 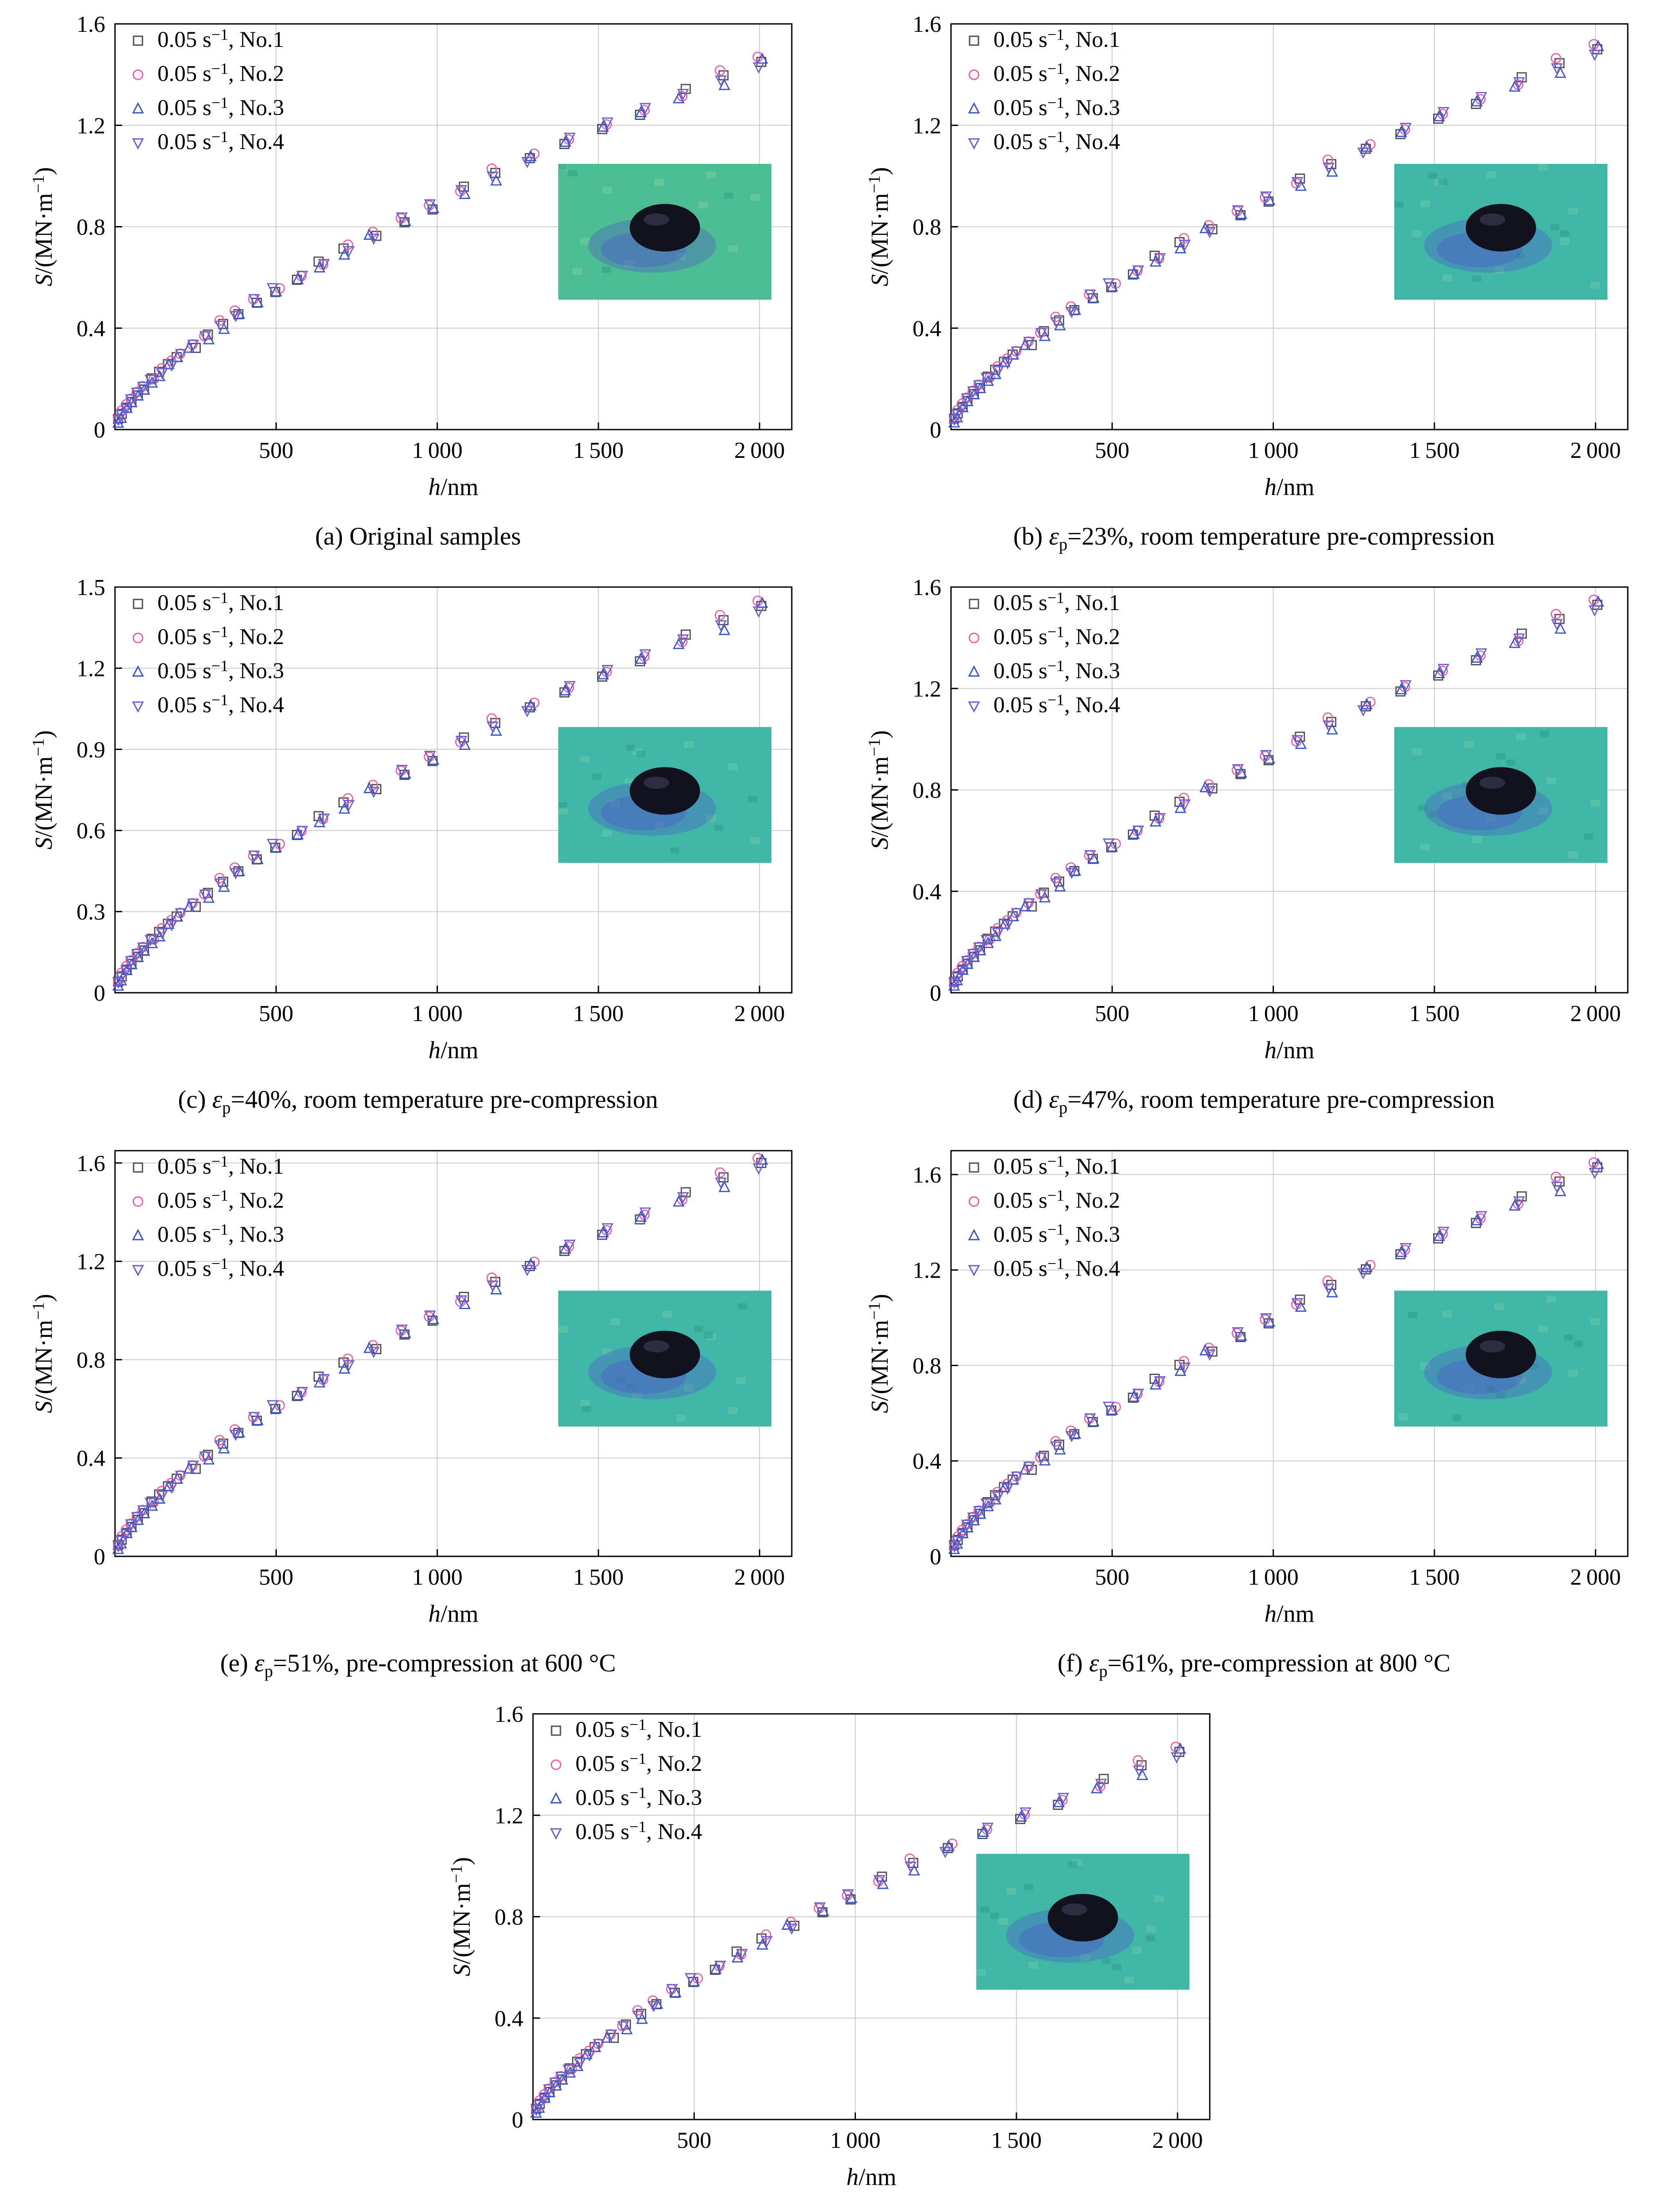 What do you see at coordinates (91, 1361) in the screenshot?
I see `y-tick-label: 0.8` at bounding box center [91, 1361].